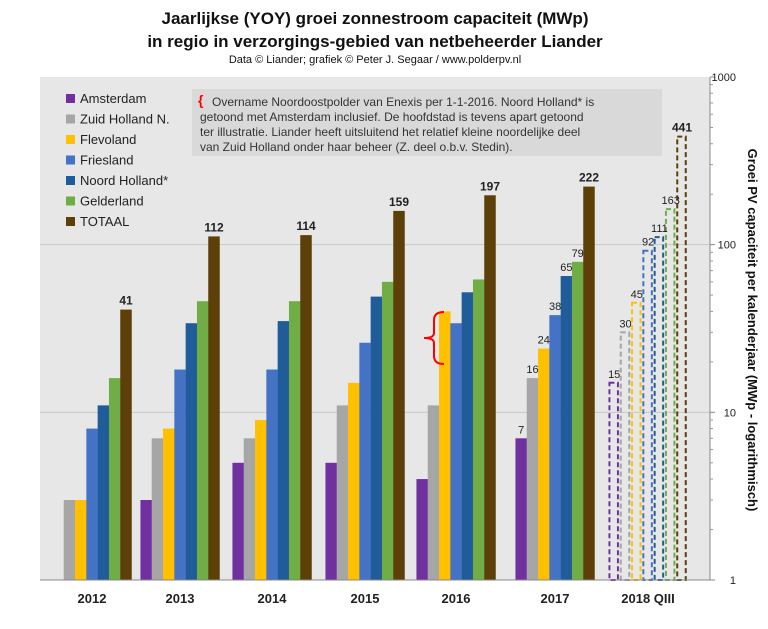 Image resolution: width=768 pixels, height=629 pixels. I want to click on bar-zuid-holland-n-2017, so click(532, 479).